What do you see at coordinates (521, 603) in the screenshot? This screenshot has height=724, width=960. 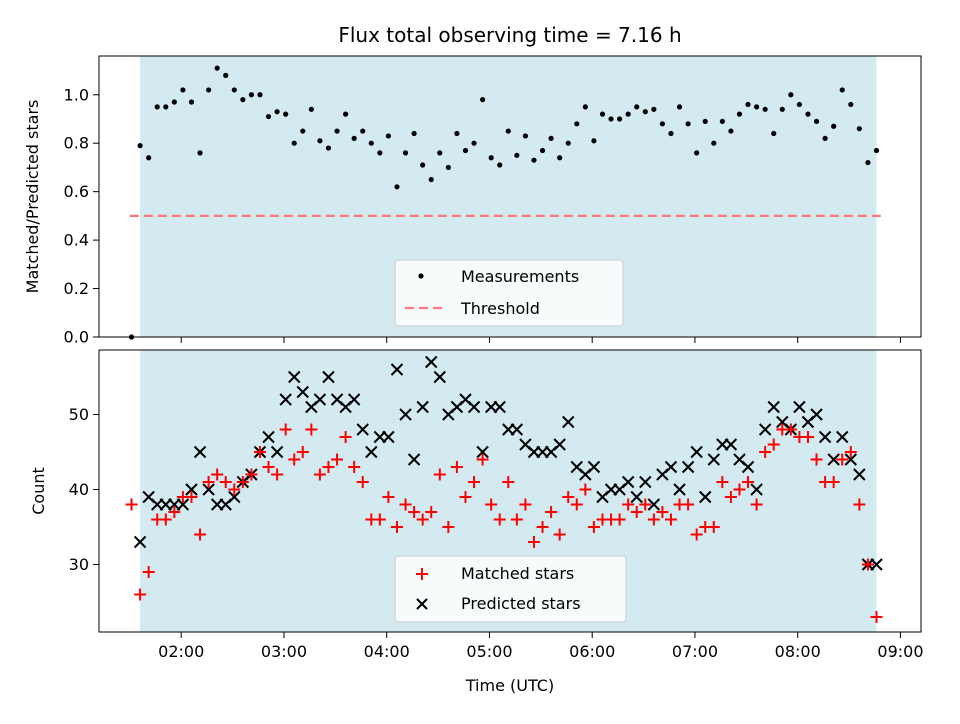 I see `legend-predicted-label: Predicted stars` at bounding box center [521, 603].